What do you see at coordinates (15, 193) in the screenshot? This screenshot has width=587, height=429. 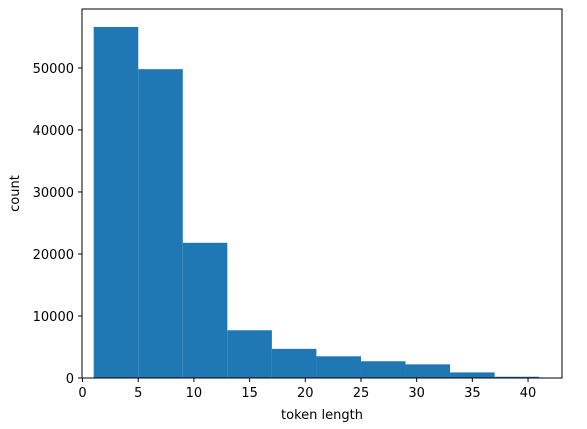 I see `y-axis-label: count` at bounding box center [15, 193].